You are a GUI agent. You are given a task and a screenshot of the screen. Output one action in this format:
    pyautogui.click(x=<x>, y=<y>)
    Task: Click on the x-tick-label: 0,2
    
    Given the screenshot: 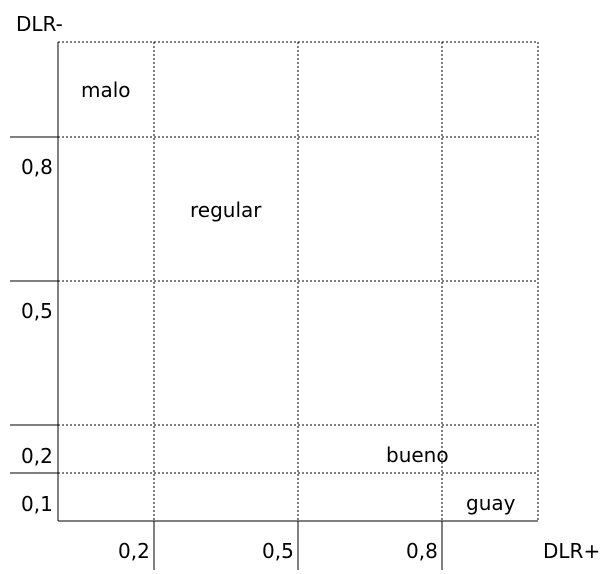 What is the action you would take?
    pyautogui.click(x=134, y=551)
    